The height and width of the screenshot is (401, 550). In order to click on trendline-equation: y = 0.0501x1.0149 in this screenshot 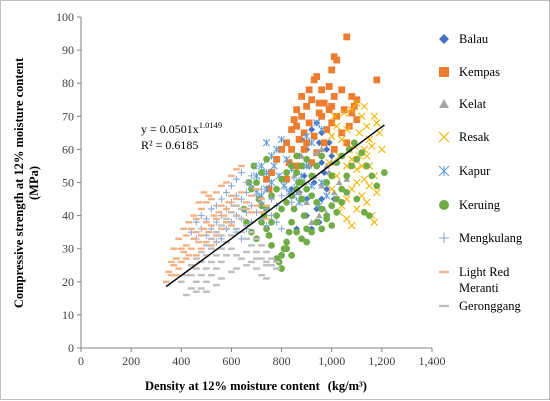, I will do `click(181, 128)`.